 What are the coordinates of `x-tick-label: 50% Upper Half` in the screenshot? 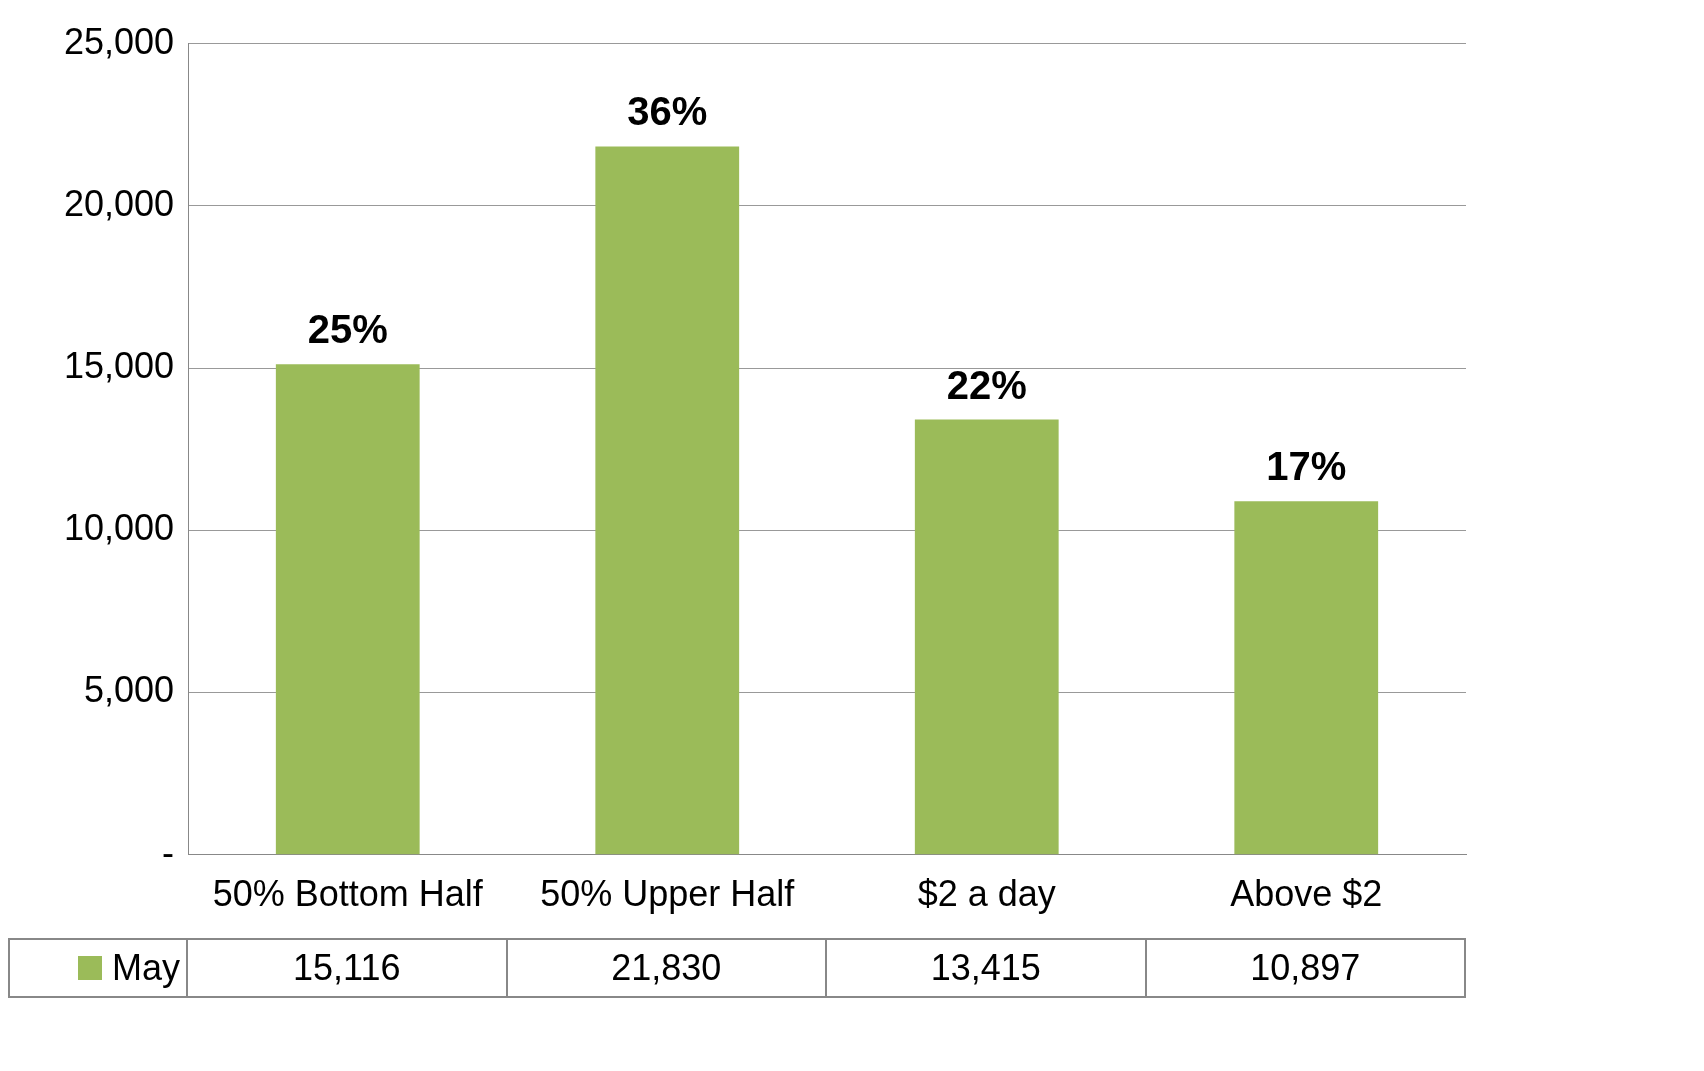 It's located at (668, 894).